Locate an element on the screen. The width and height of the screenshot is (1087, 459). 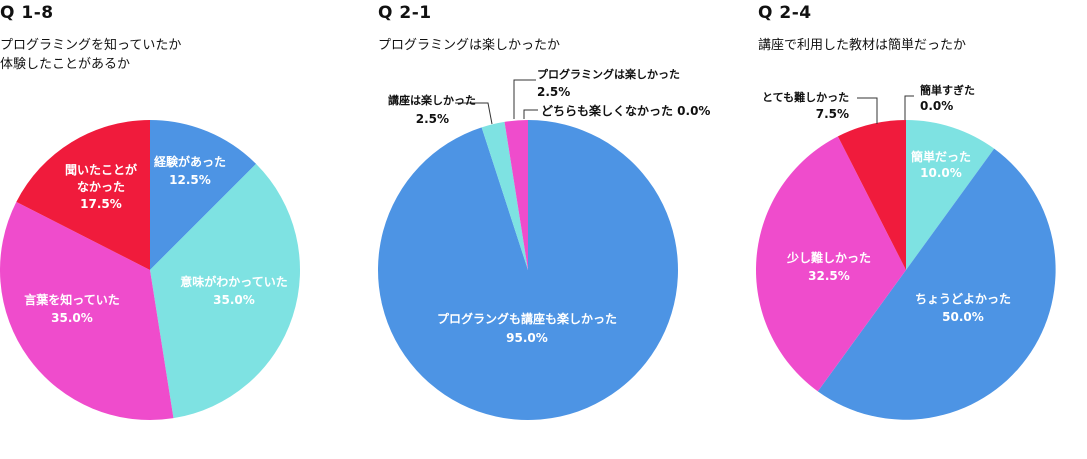
slice-label: 簡単すぎた is located at coordinates (947, 90).